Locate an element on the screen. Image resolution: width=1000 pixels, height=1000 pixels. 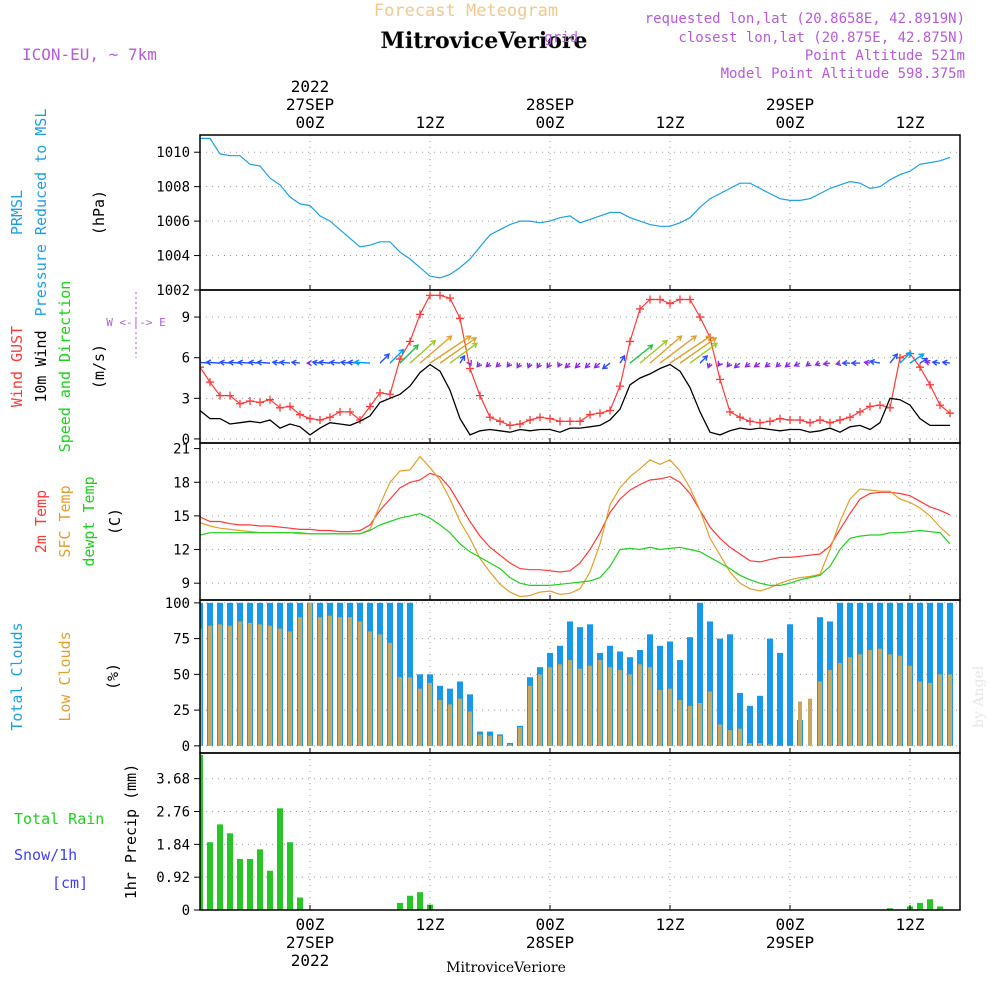
time-tick-label: 29SEP is located at coordinates (790, 104).